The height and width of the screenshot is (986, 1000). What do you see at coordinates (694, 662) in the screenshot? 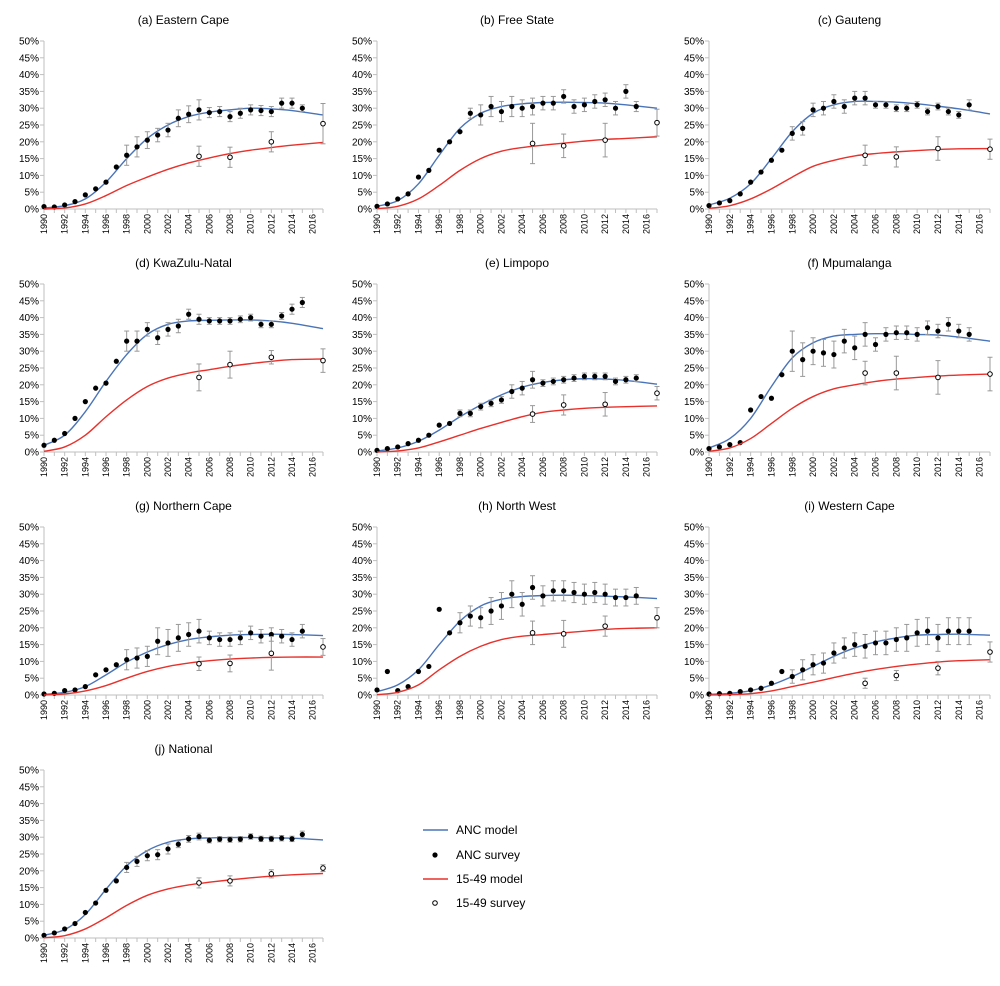
I see `y-tick-label: 10%` at bounding box center [694, 662].